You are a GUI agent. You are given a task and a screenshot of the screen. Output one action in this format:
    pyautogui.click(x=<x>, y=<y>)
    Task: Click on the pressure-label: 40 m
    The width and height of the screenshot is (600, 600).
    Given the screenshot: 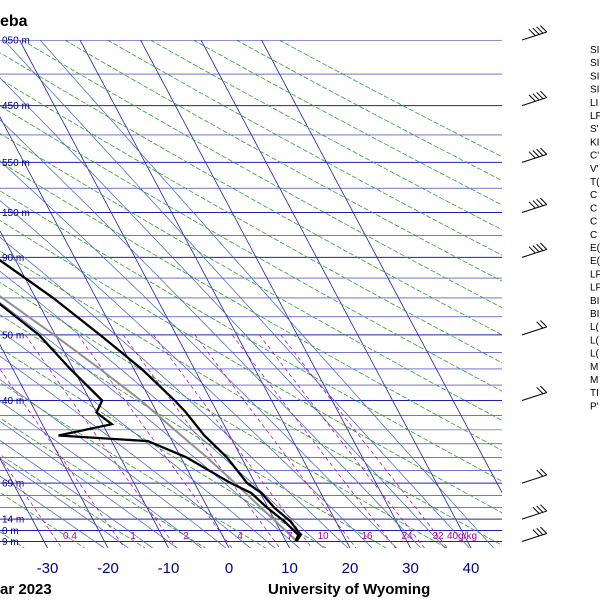 What is the action you would take?
    pyautogui.click(x=13, y=401)
    